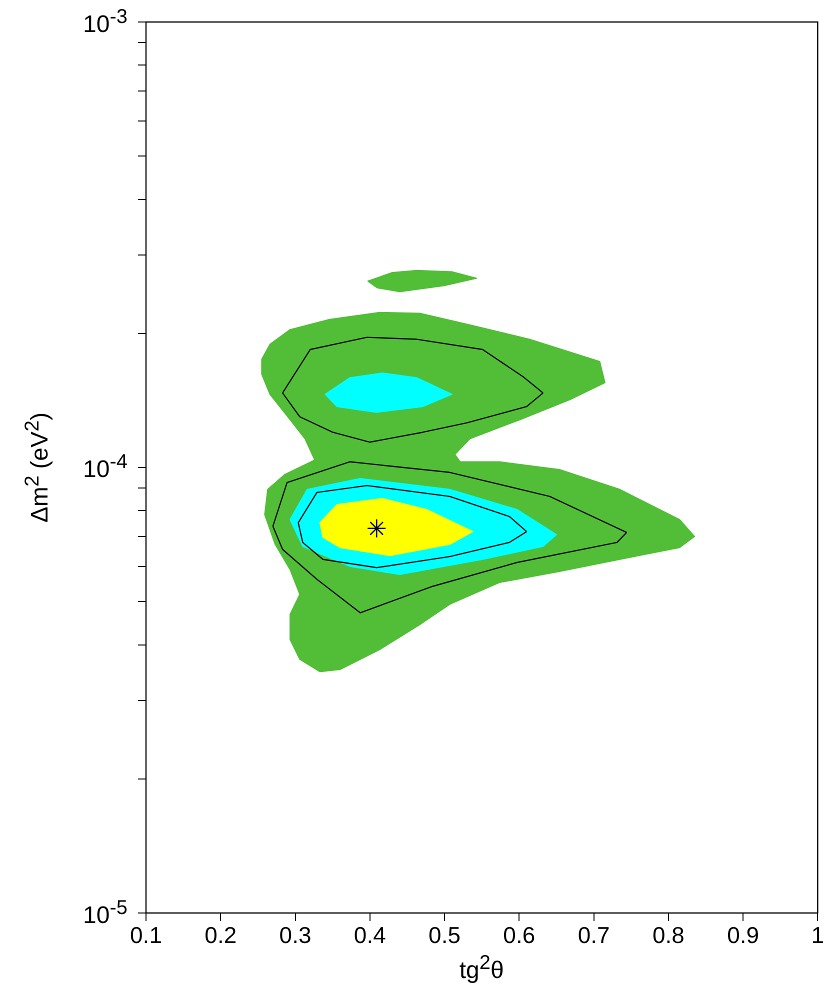 This screenshot has height=998, width=828. Describe the element at coordinates (105, 913) in the screenshot. I see `y-tick-label: 10$^{-5}$` at that location.